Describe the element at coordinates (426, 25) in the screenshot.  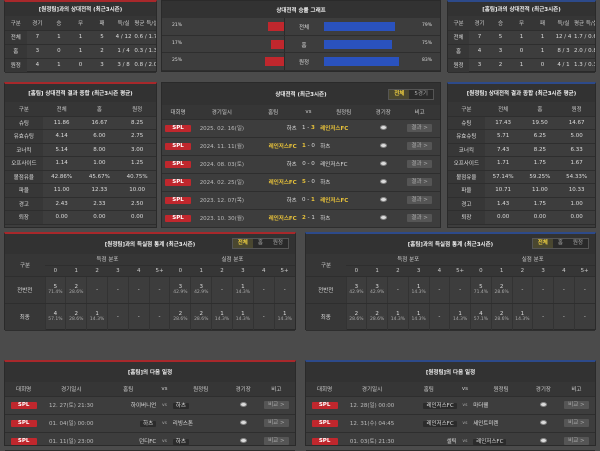
I see `right-percent: 79%` at that location.